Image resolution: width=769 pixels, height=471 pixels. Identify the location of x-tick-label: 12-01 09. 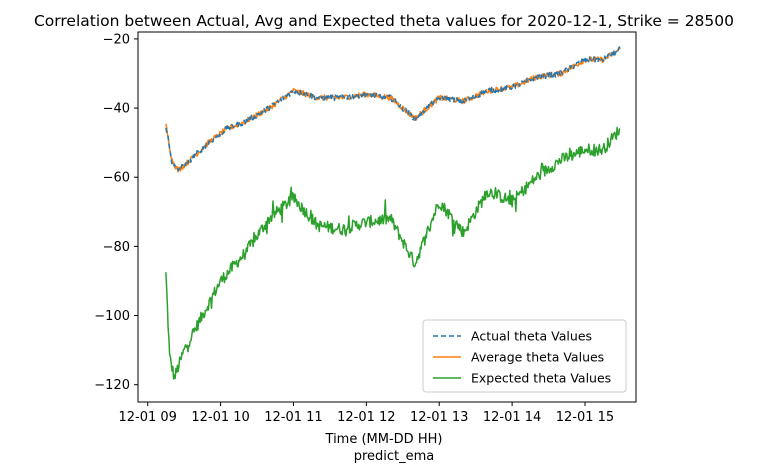
(147, 417).